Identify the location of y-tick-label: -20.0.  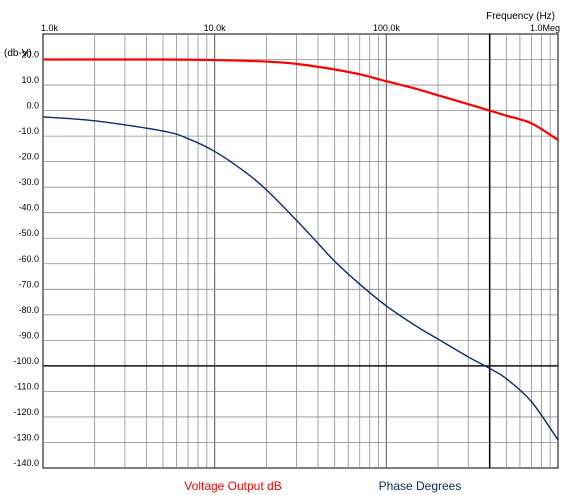
(28, 157).